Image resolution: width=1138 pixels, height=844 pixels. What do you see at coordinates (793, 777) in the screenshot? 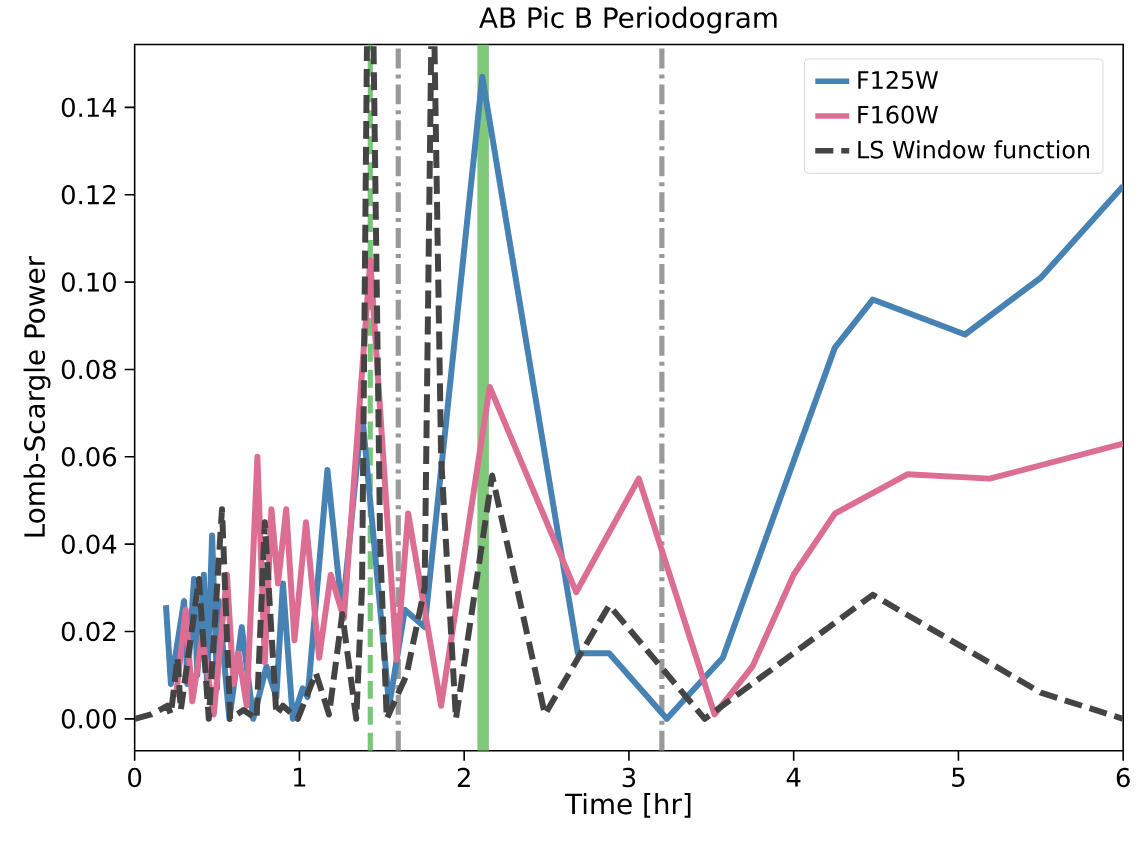
I see `x-tick-label: 4` at bounding box center [793, 777].